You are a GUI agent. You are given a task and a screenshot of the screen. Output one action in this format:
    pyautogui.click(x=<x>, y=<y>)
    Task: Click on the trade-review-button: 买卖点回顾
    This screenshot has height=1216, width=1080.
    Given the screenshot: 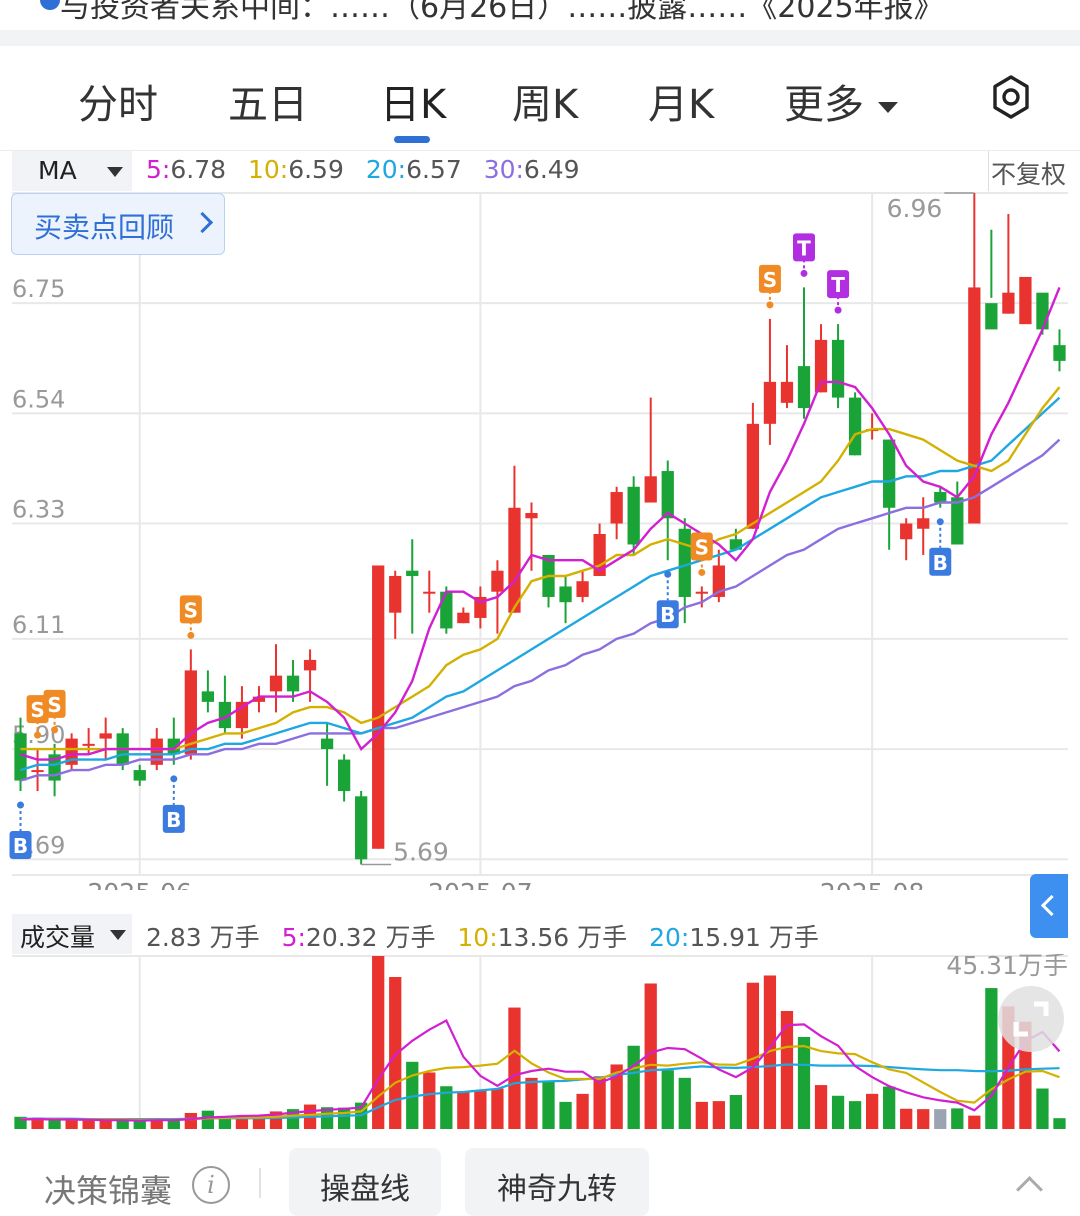 What is the action you would take?
    pyautogui.click(x=118, y=224)
    